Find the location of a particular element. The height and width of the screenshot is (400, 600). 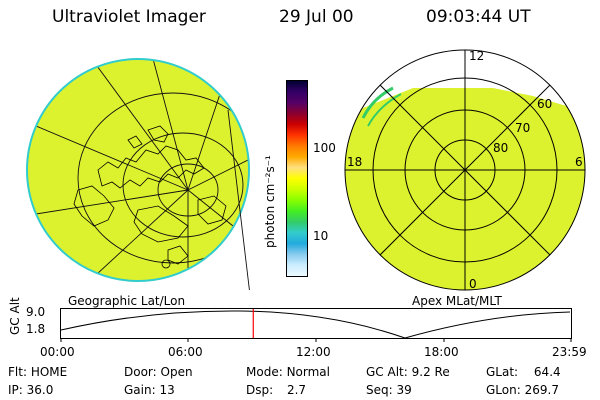

status-glat-label: GLat: is located at coordinates (502, 372).